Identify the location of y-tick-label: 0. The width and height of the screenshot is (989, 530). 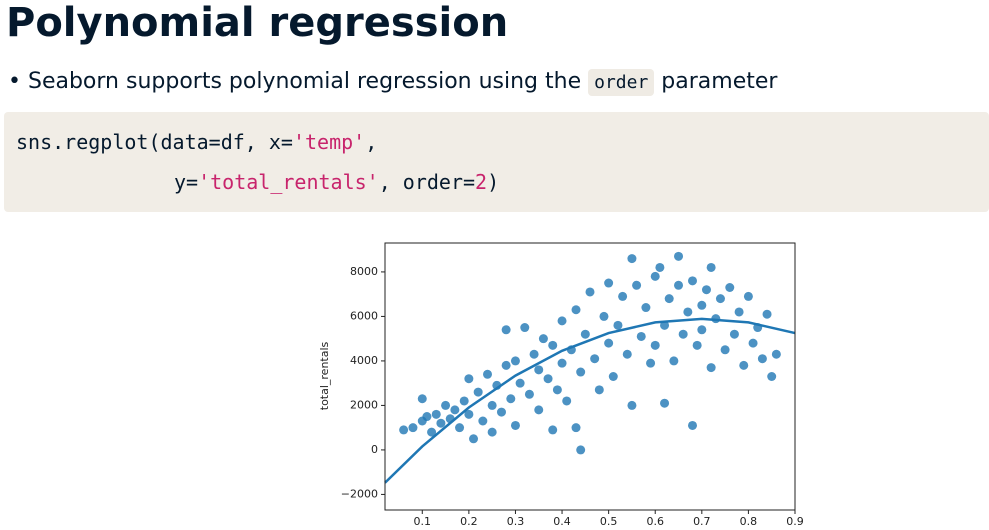
(374, 449).